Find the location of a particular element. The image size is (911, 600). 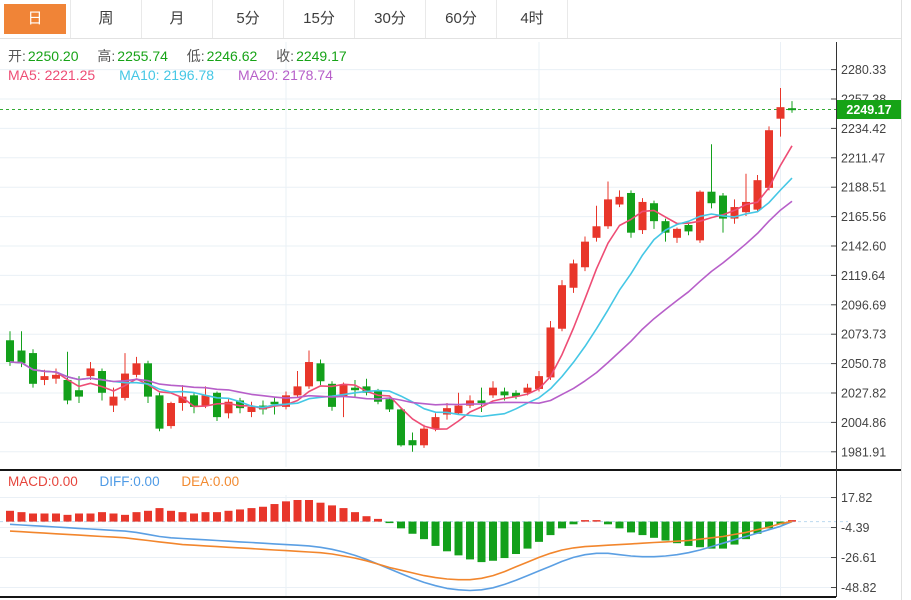

ma20-label: MA20: is located at coordinates (258, 75).